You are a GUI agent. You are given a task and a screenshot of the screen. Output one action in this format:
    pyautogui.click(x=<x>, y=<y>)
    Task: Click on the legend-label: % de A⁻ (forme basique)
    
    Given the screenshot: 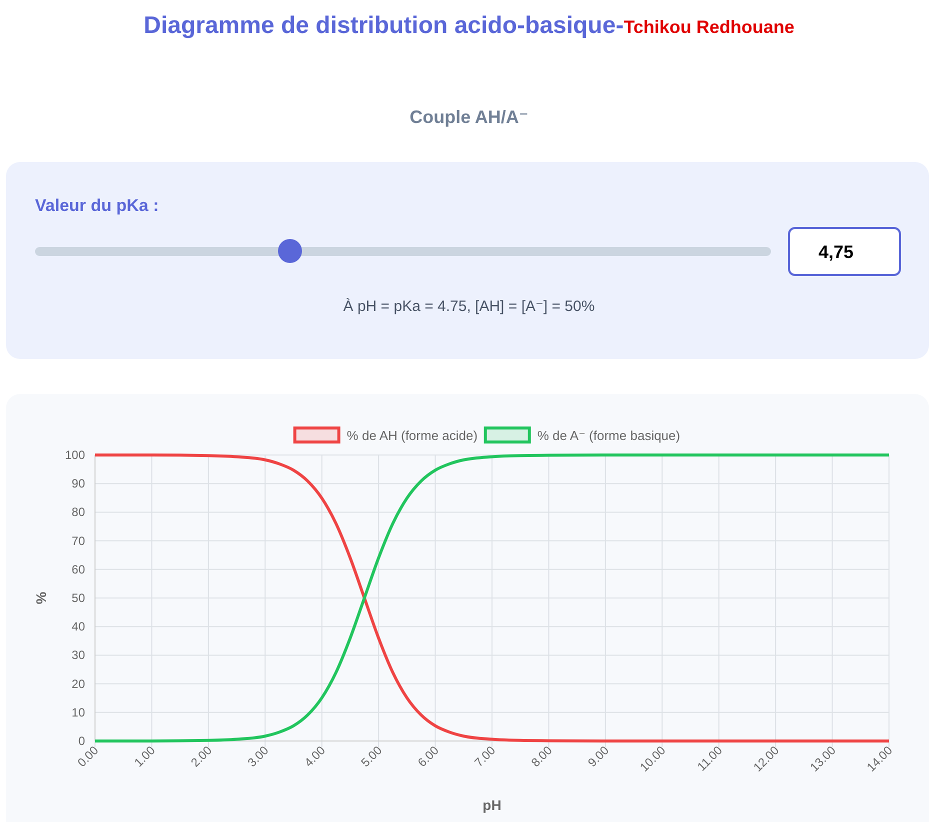 What is the action you would take?
    pyautogui.click(x=608, y=435)
    